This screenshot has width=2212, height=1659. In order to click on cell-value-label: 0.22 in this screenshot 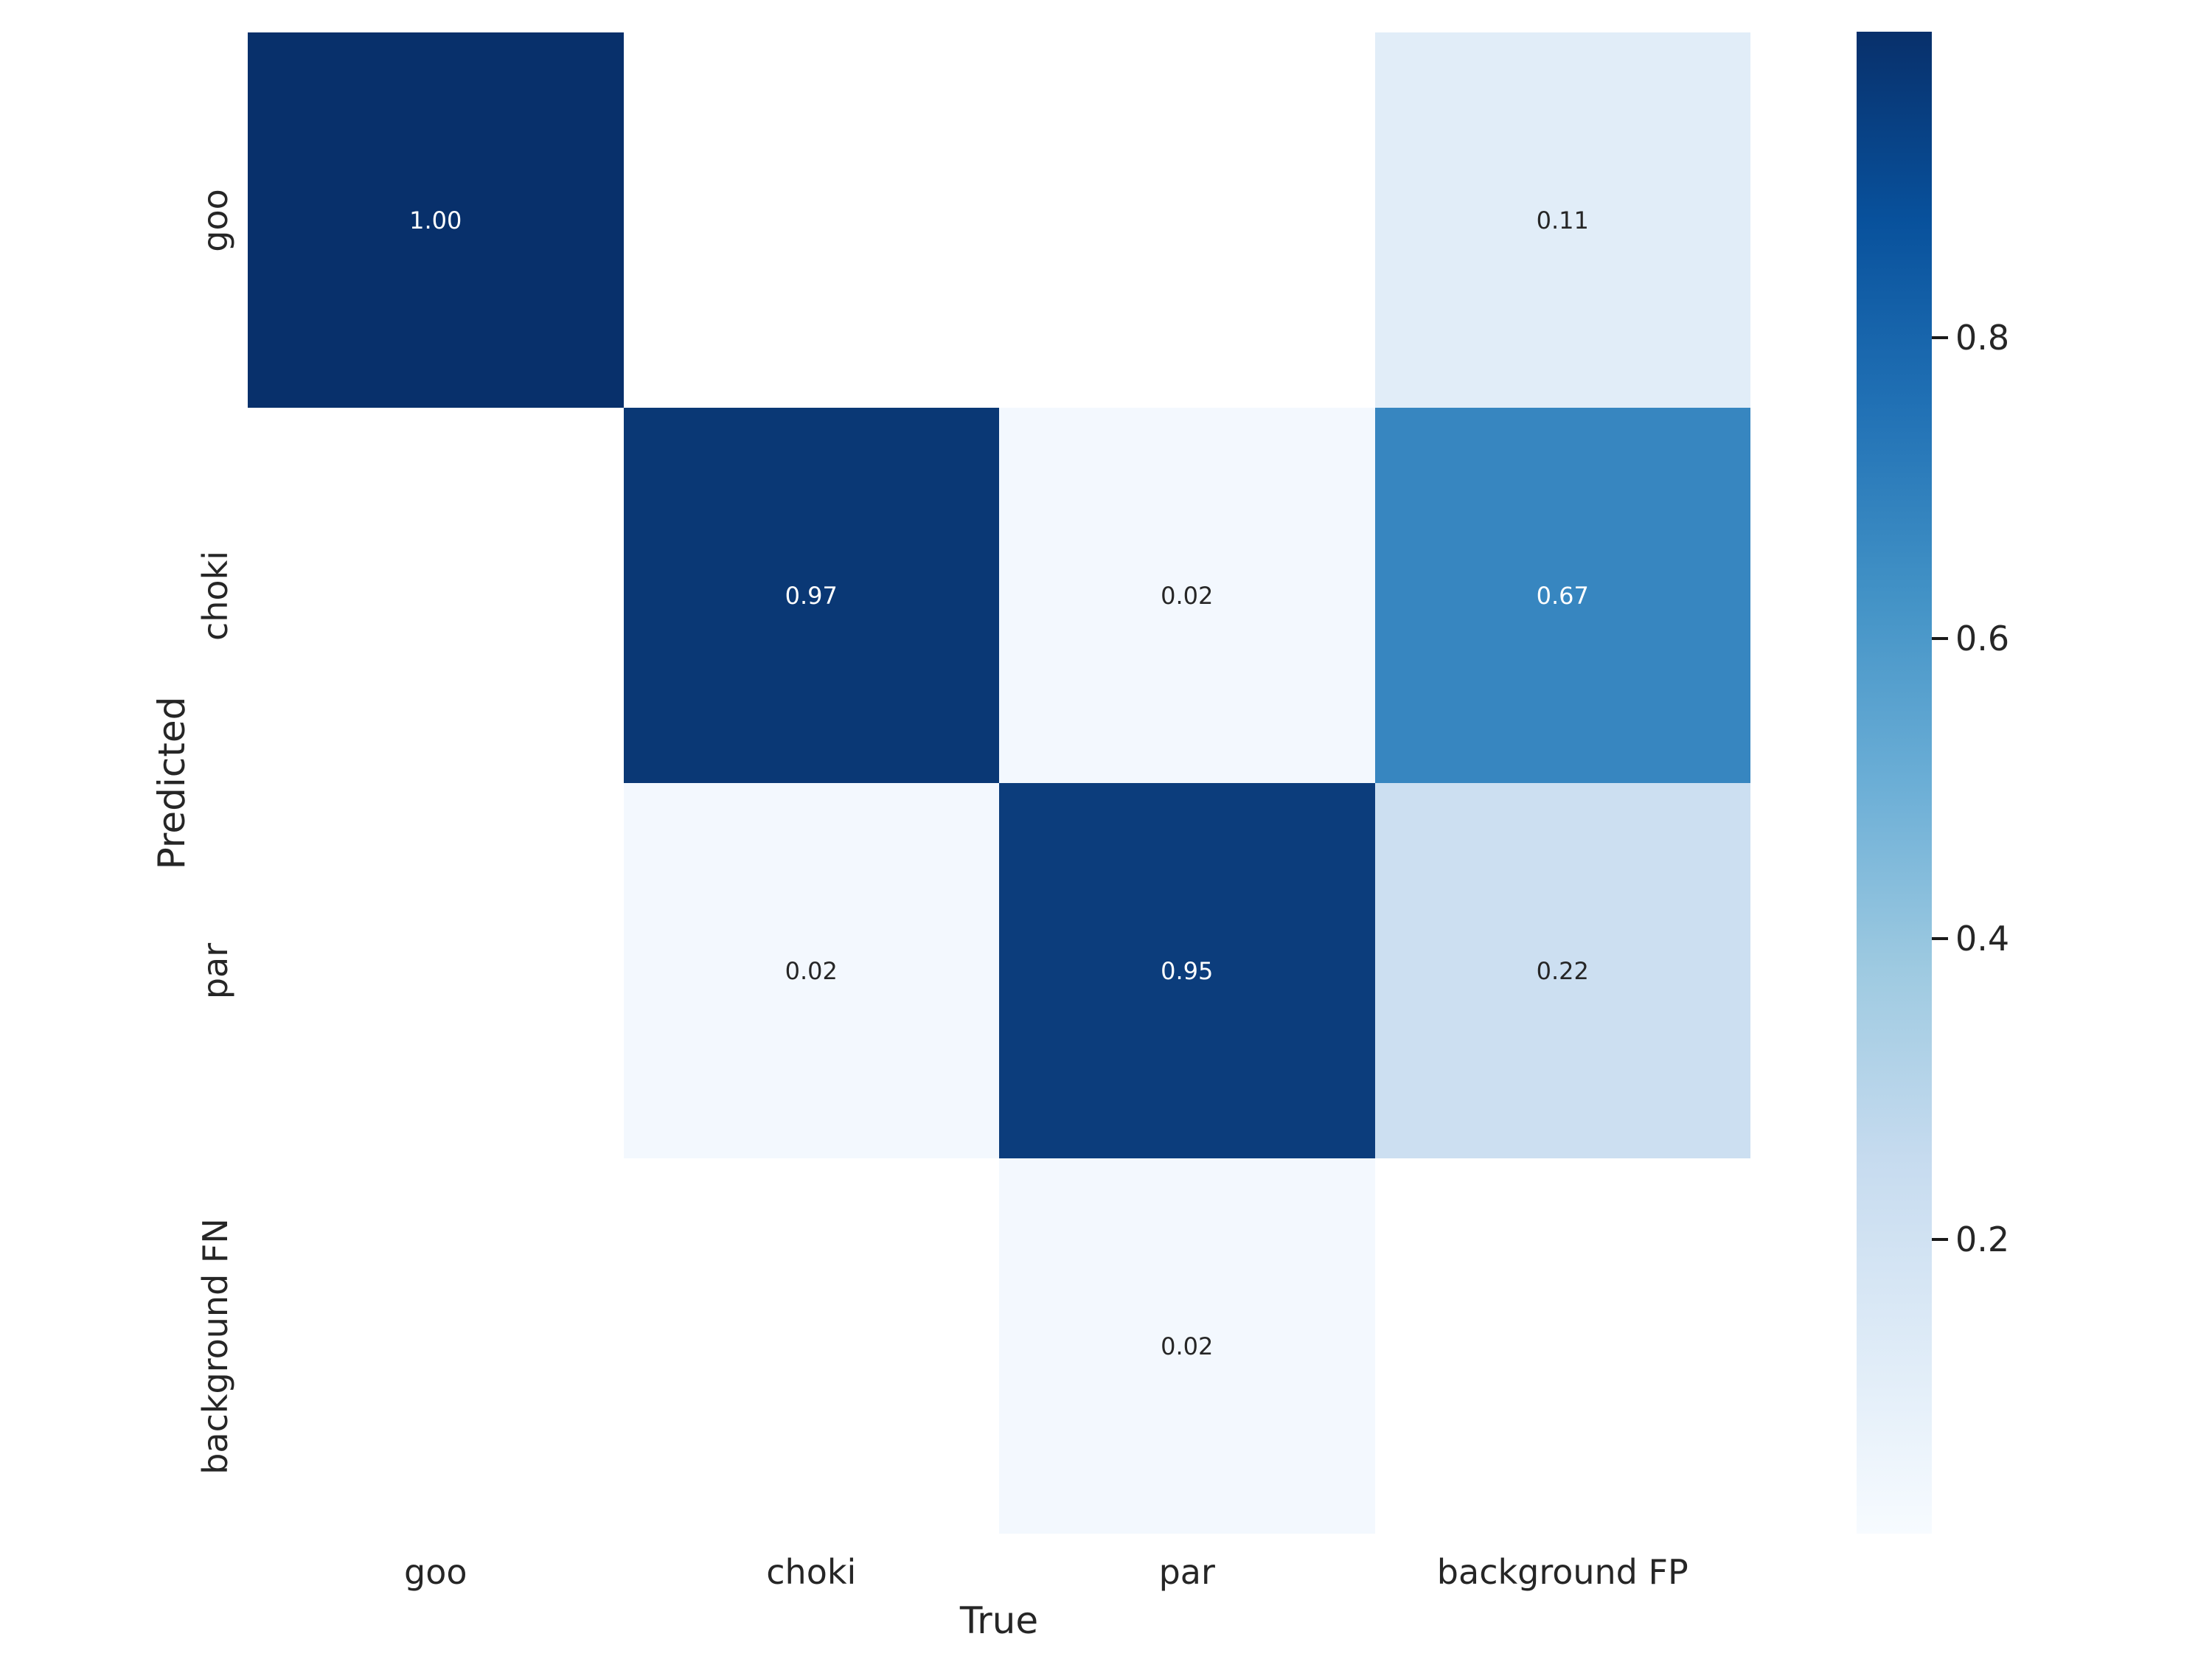, I will do `click(1562, 970)`.